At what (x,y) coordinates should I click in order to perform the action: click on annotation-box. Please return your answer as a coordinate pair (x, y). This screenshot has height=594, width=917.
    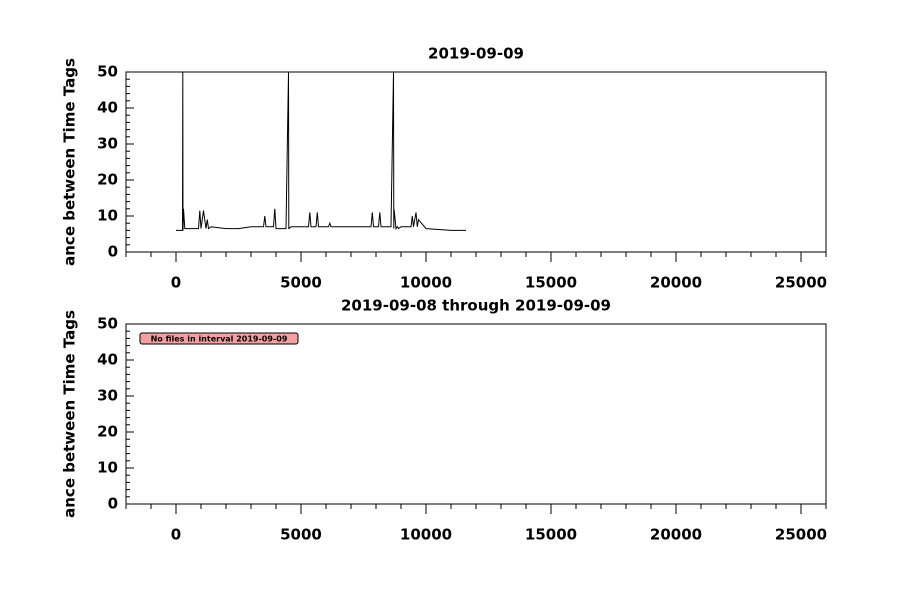
    Looking at the image, I should click on (219, 338).